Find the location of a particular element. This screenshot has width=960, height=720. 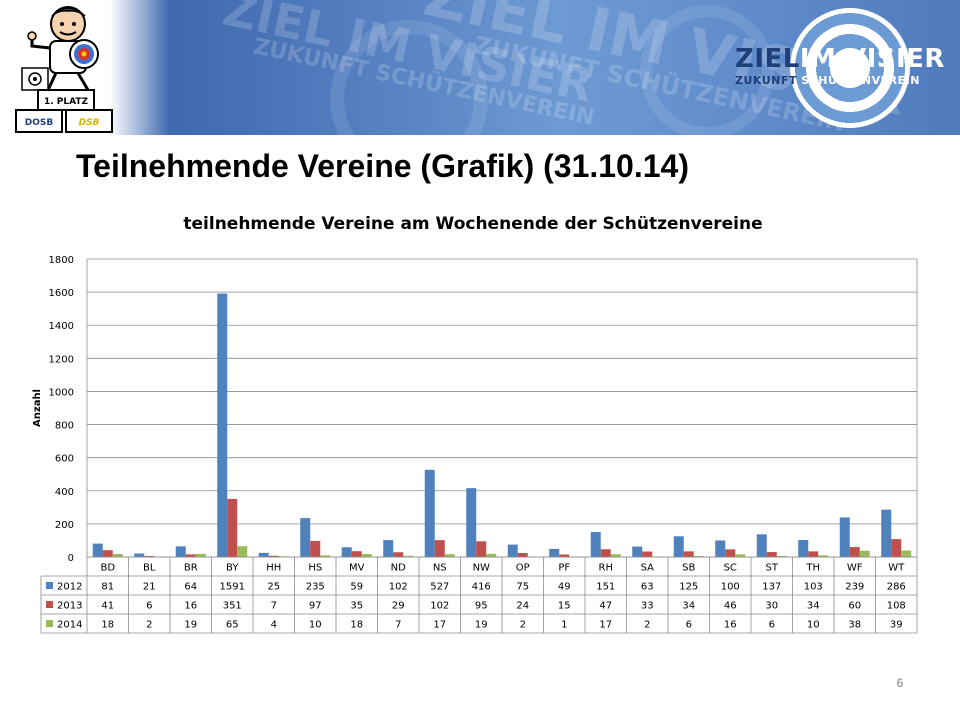

data-label: 81 is located at coordinates (107, 587).